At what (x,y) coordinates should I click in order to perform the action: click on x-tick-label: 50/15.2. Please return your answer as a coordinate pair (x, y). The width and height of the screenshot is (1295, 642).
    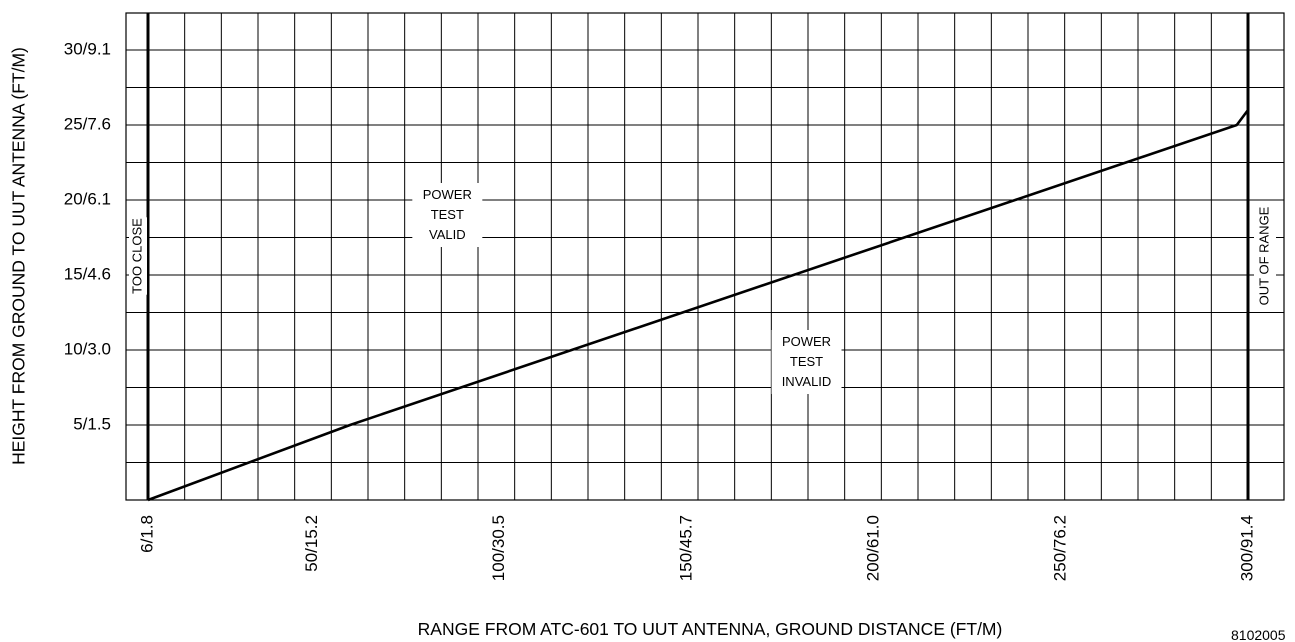
    Looking at the image, I should click on (311, 543).